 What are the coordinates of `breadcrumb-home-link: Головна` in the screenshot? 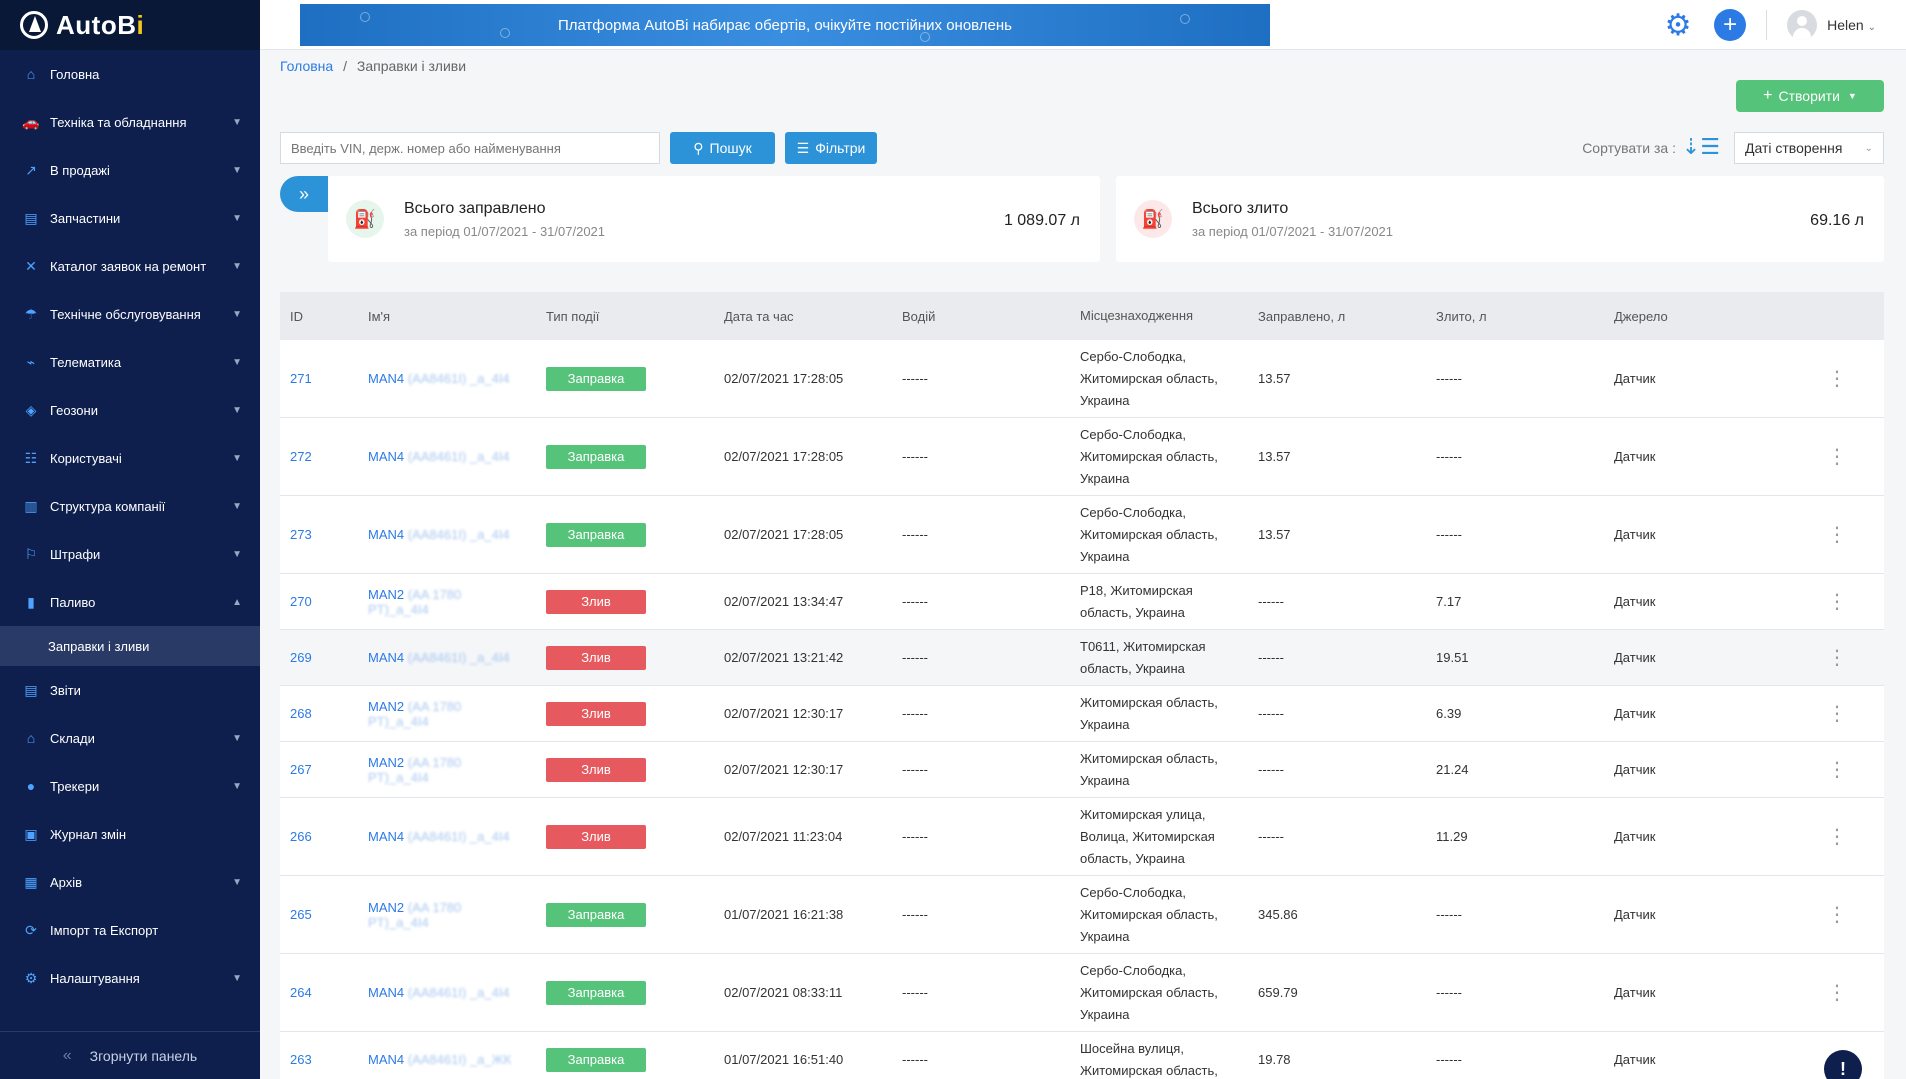 It's located at (307, 66).